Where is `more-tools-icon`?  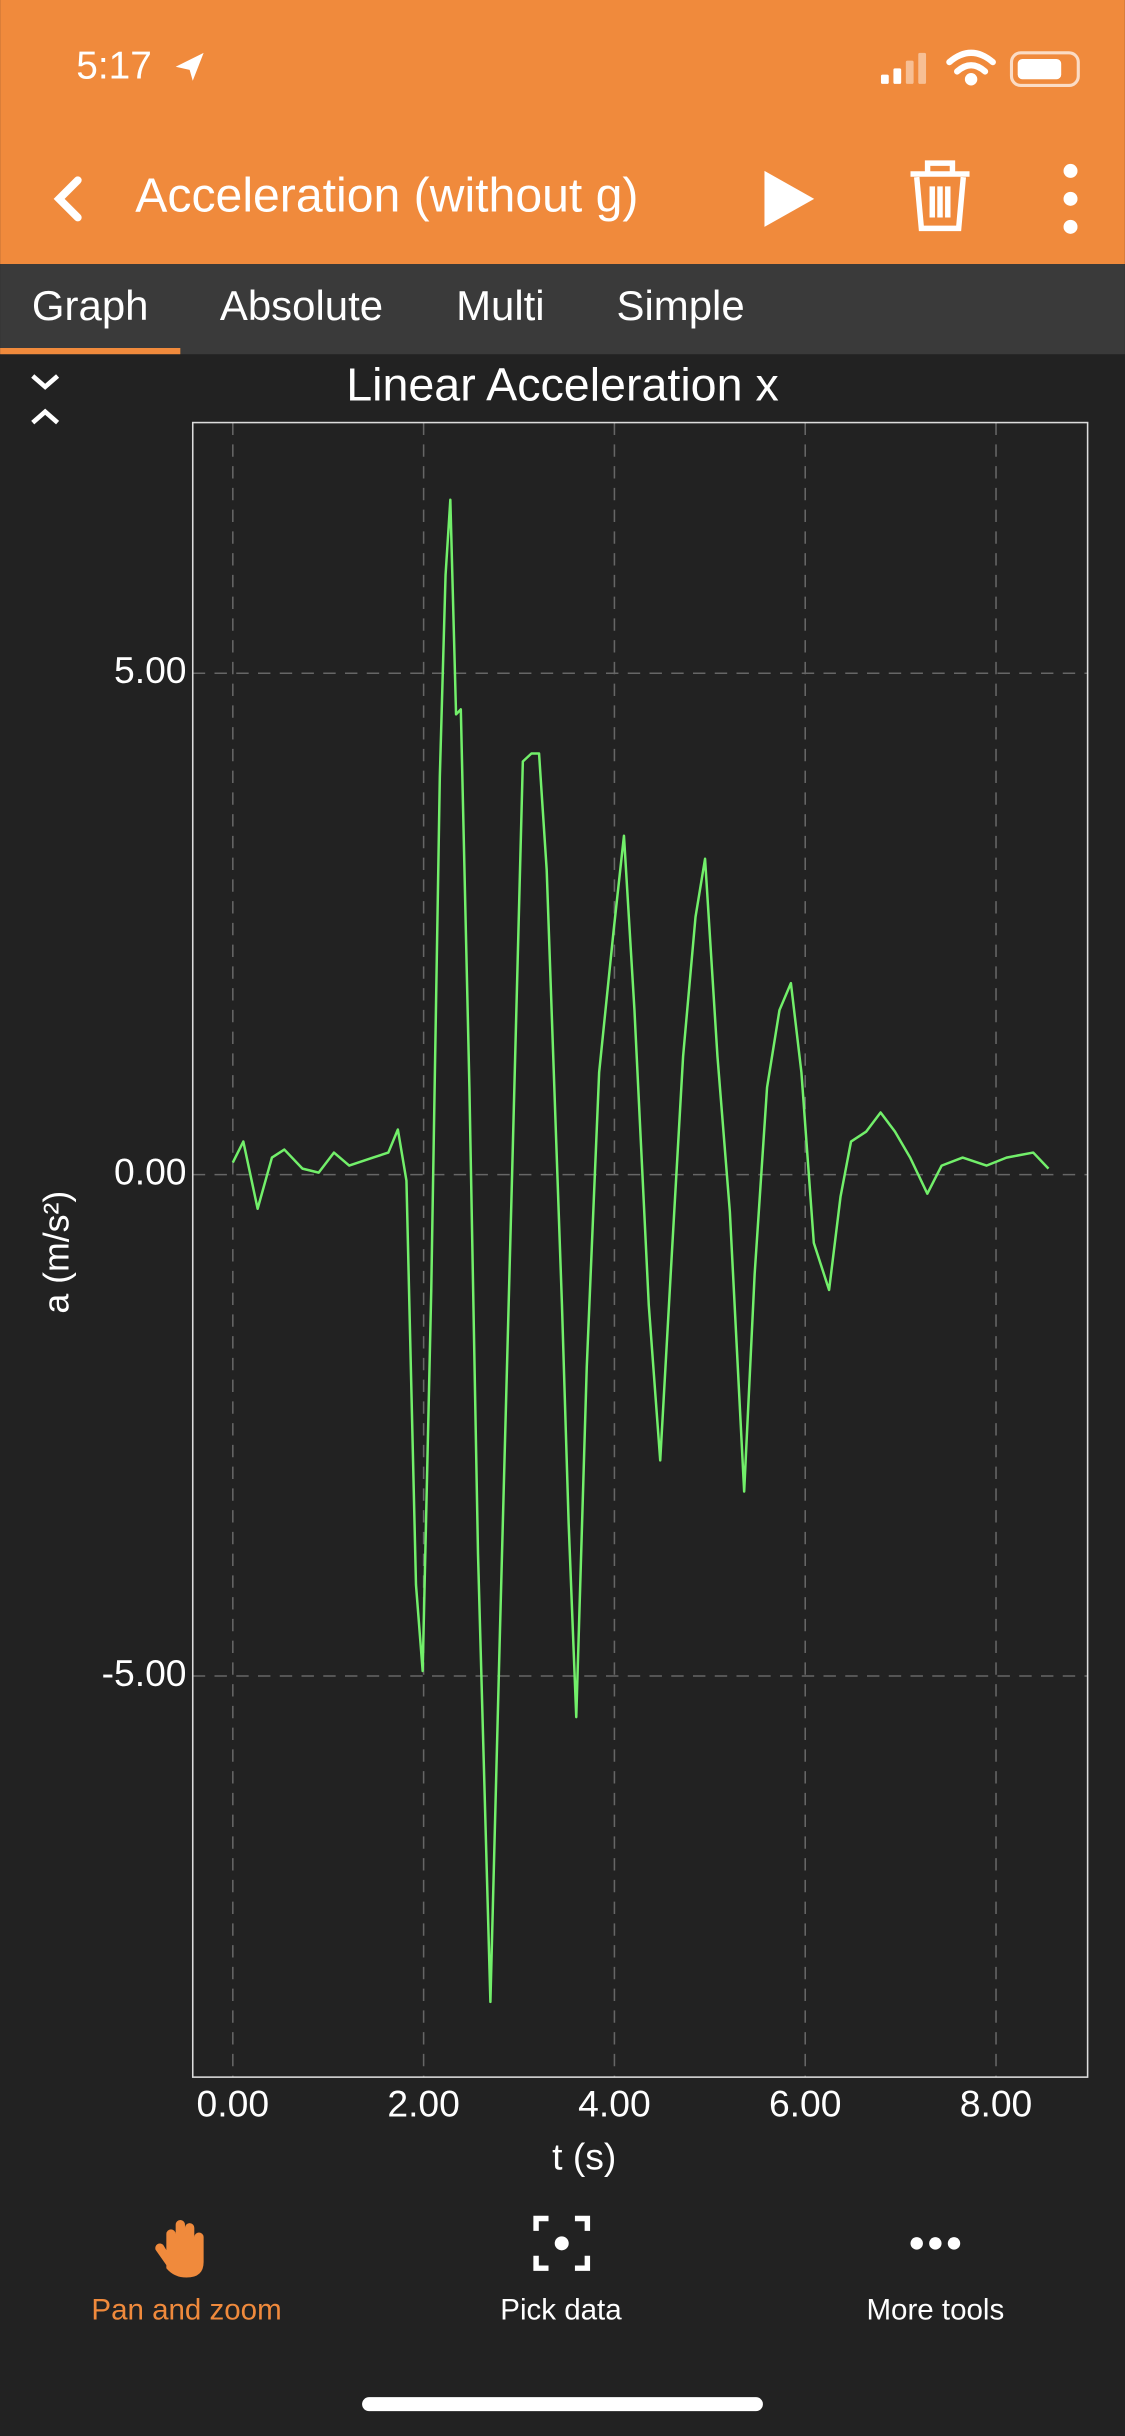 more-tools-icon is located at coordinates (935, 2243).